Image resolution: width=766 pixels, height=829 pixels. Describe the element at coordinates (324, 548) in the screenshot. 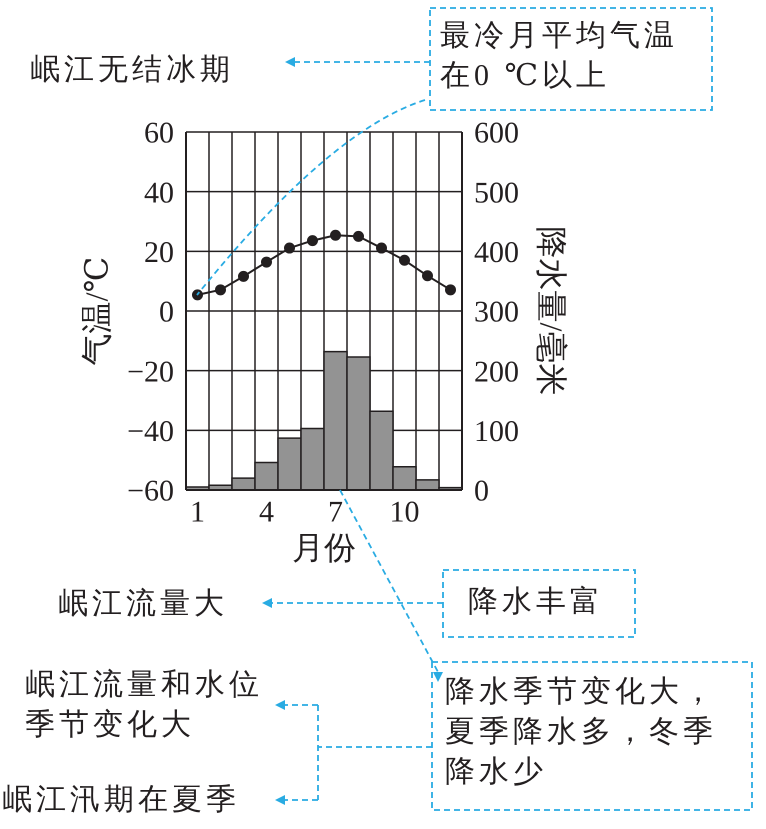

I see `x-axis-title: 月份` at that location.